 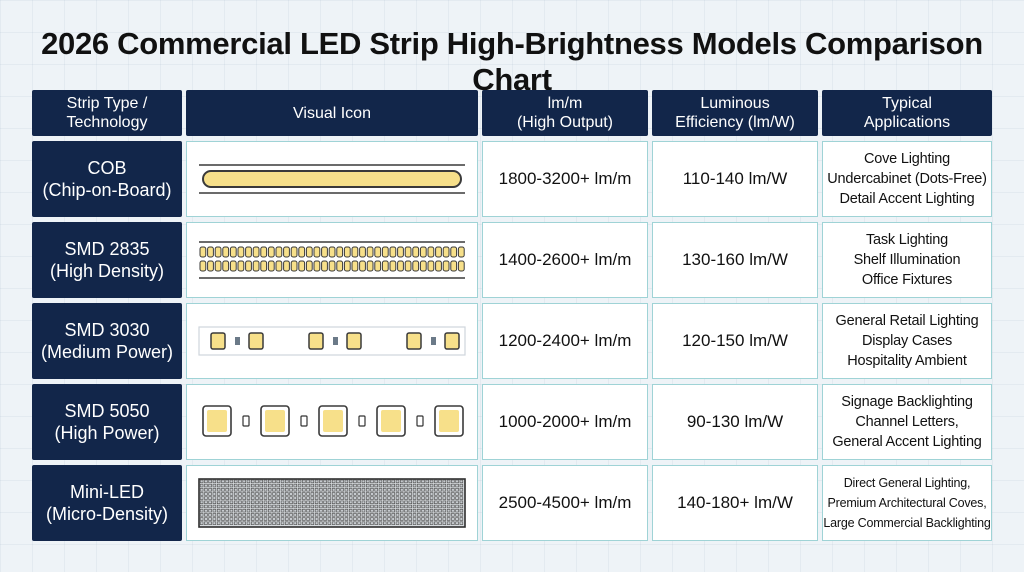 I want to click on cob-strip-icon, so click(x=332, y=179).